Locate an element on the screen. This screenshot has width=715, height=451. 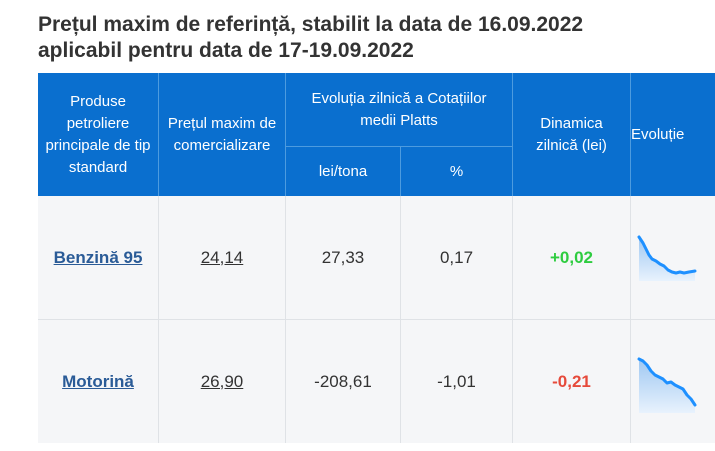
header-max-price: Prețul maxim de comercializare is located at coordinates (222, 134).